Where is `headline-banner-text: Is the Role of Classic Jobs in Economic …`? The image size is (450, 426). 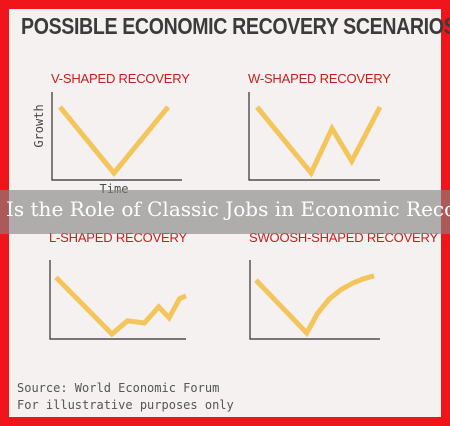 headline-banner-text: Is the Role of Classic Jobs in Economic … is located at coordinates (228, 209).